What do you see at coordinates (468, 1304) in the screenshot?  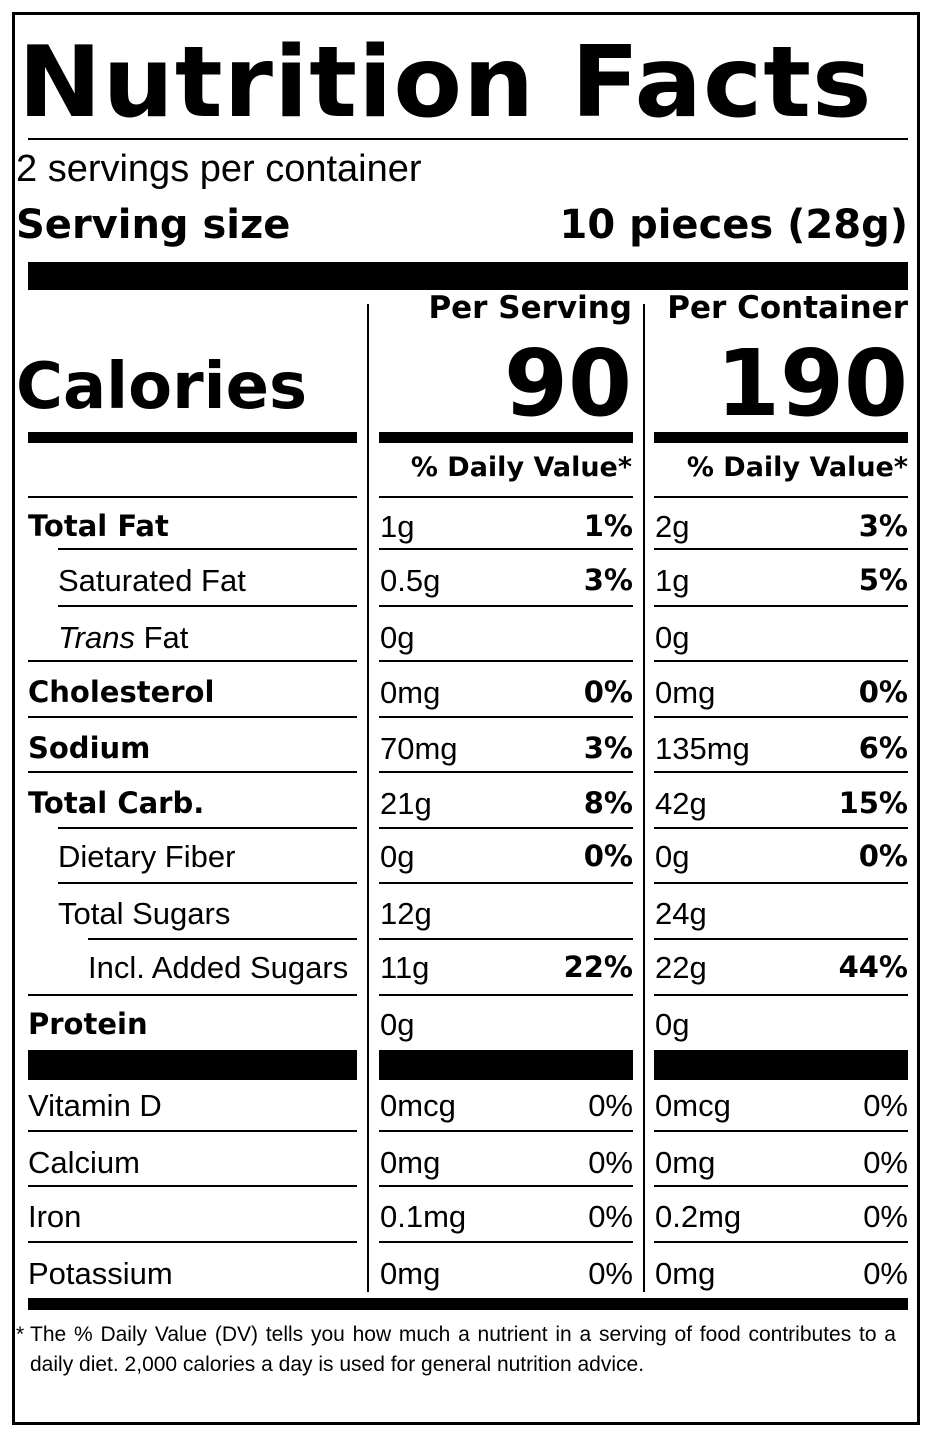 I see `divider-thick-bottom` at bounding box center [468, 1304].